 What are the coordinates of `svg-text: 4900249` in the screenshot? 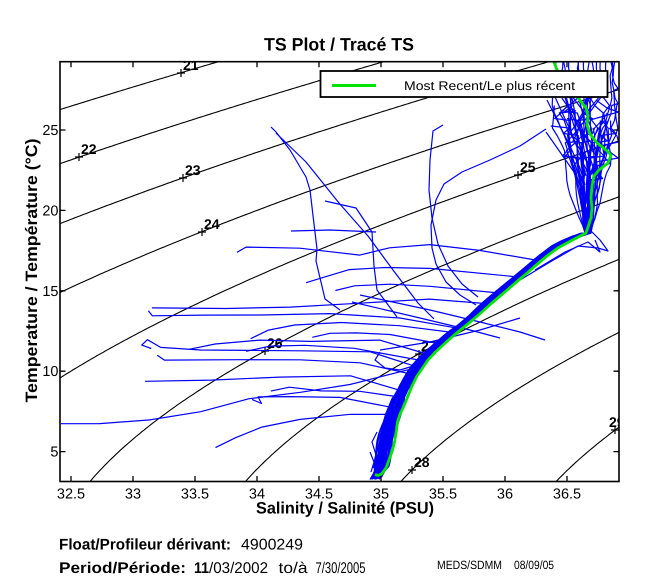 It's located at (272, 545).